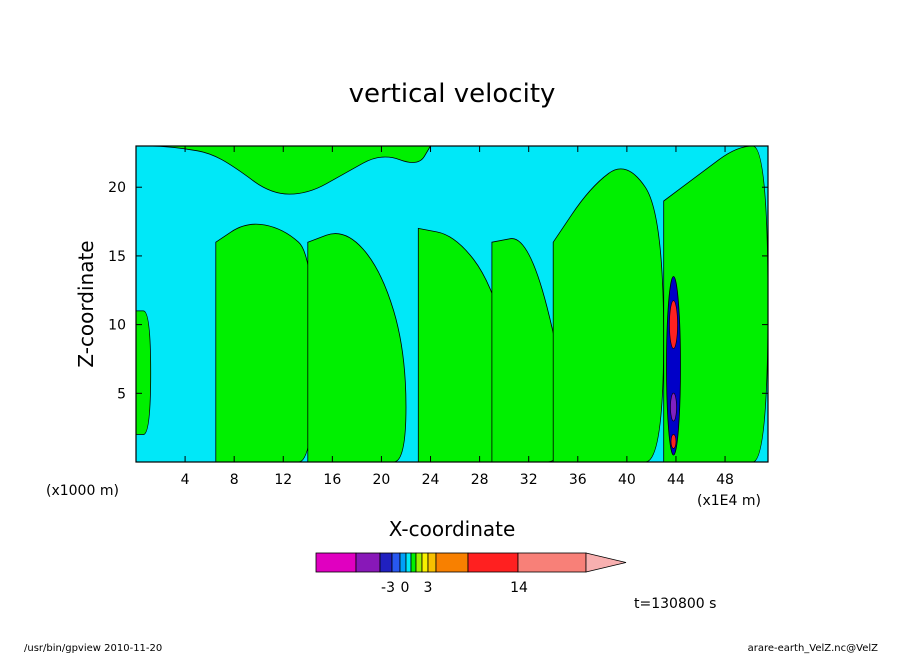 The width and height of the screenshot is (904, 654). What do you see at coordinates (673, 324) in the screenshot?
I see `core-max` at bounding box center [673, 324].